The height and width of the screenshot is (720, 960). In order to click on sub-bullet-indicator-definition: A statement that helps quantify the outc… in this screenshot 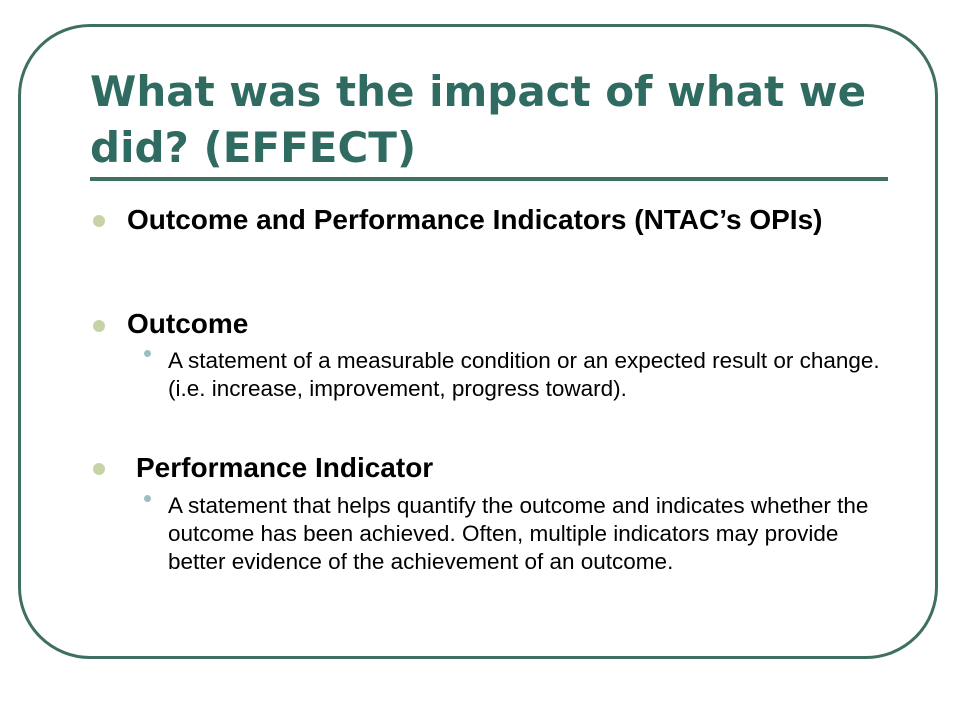, I will do `click(518, 533)`.